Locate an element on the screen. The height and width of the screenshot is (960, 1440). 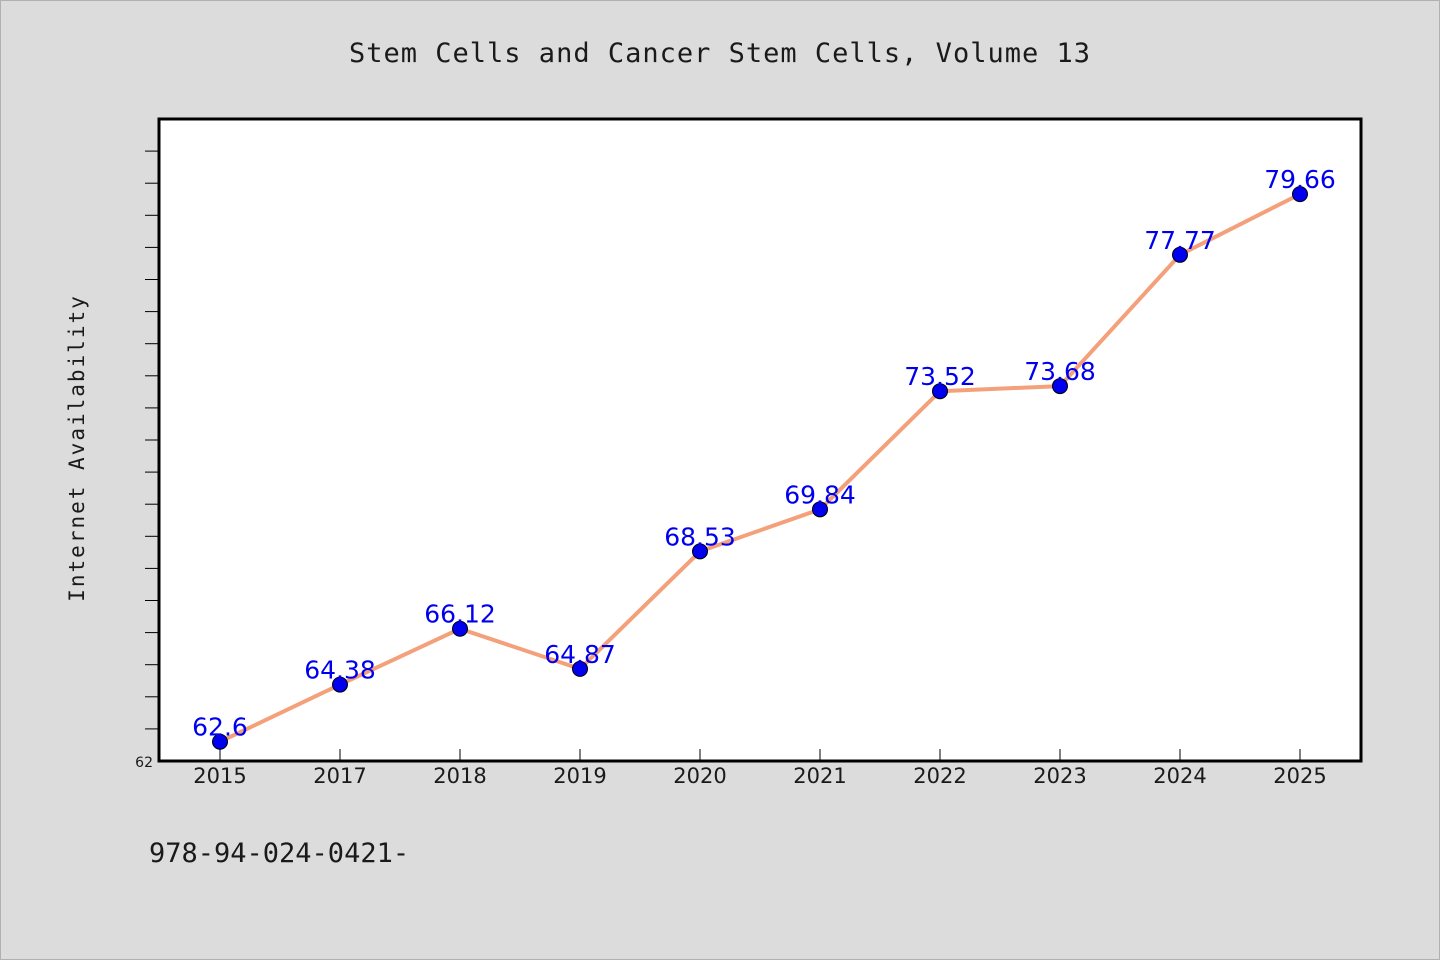
data-label: 64.87 is located at coordinates (580, 654).